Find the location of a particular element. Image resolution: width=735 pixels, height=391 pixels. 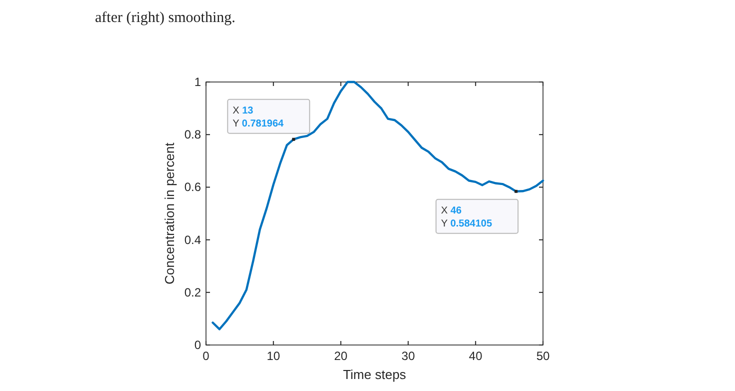

y-tick-label: 0.2 is located at coordinates (193, 292).